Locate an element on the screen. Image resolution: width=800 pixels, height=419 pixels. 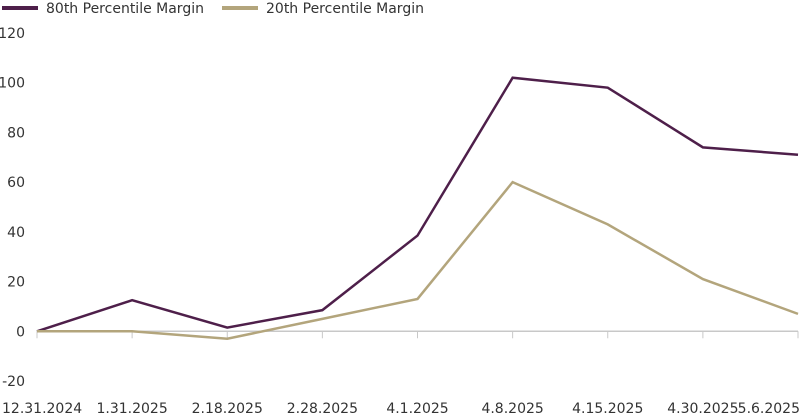
y-tick-label: 60 is located at coordinates (16, 183).